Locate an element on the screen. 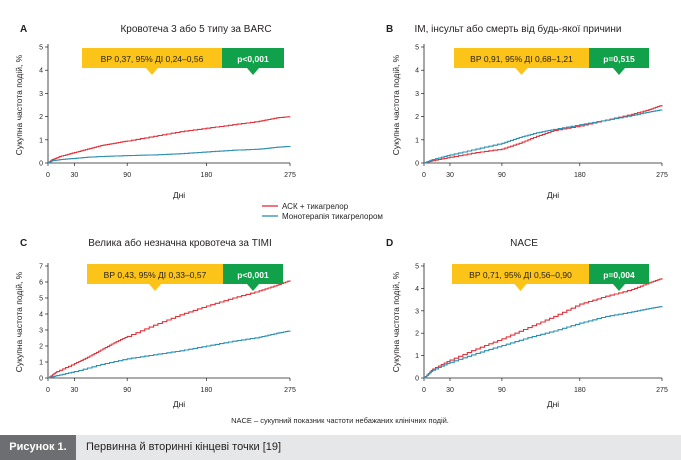 The image size is (681, 460). panel-letter: B is located at coordinates (389, 29).